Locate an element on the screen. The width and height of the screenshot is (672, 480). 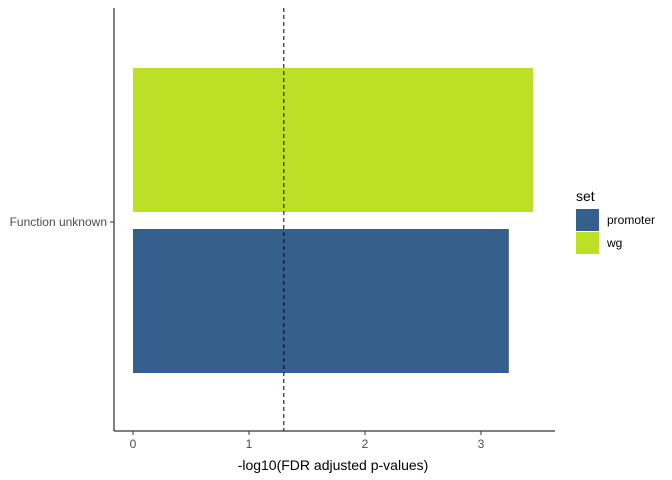
legend-label-promoter: promoter is located at coordinates (631, 220).